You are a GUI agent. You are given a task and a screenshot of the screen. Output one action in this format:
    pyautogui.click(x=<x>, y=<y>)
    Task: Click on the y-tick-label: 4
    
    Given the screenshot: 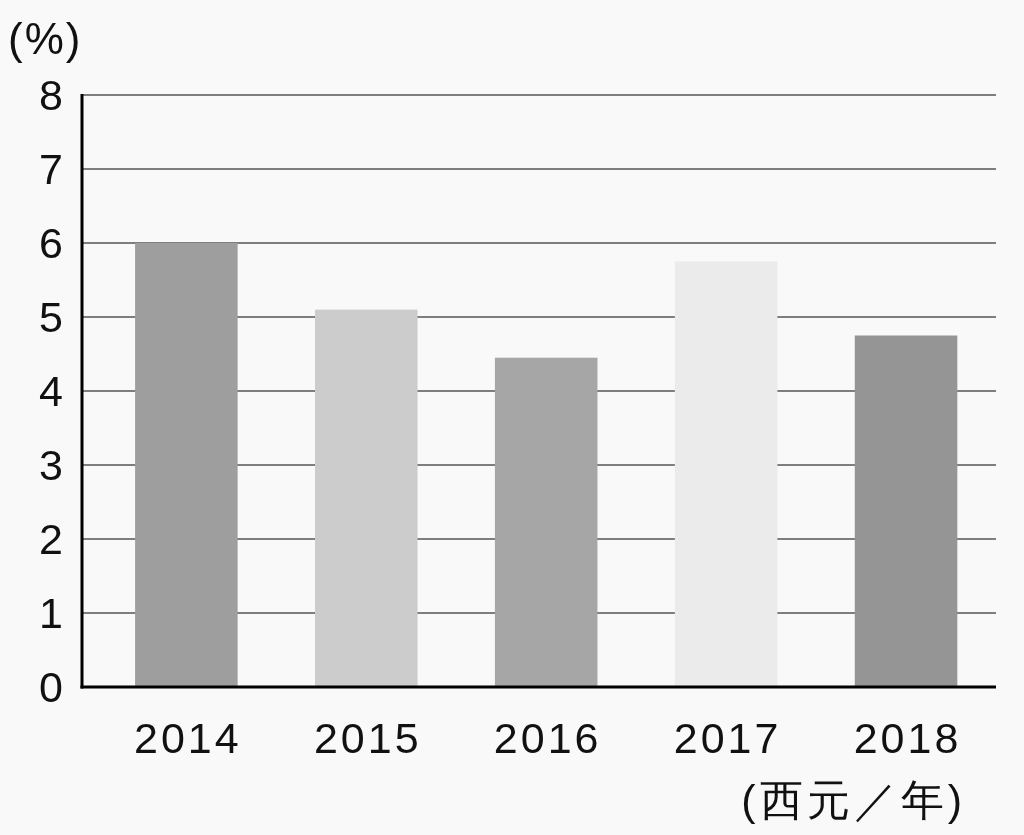 What is the action you would take?
    pyautogui.click(x=51, y=391)
    